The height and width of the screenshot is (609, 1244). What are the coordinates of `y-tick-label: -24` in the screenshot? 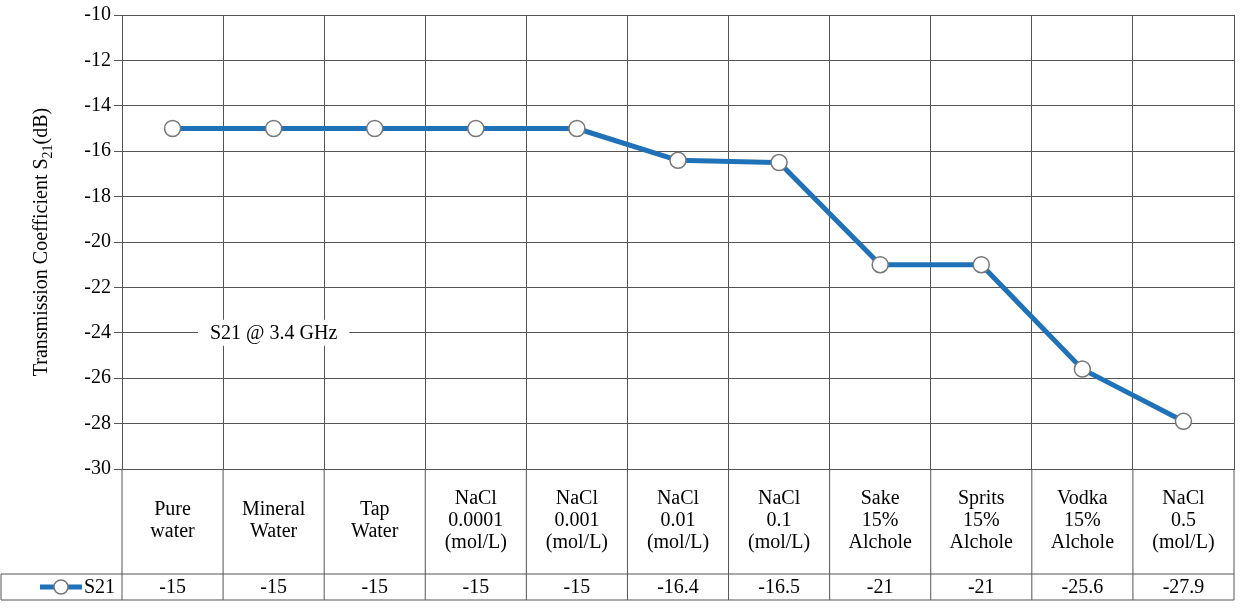 It's located at (97, 331).